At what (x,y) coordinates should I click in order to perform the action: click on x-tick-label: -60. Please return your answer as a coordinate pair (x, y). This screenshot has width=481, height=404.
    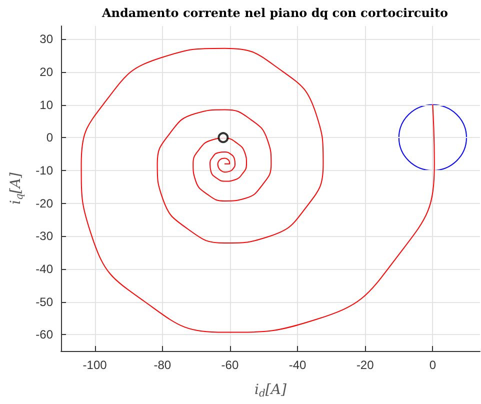
    Looking at the image, I should click on (230, 365).